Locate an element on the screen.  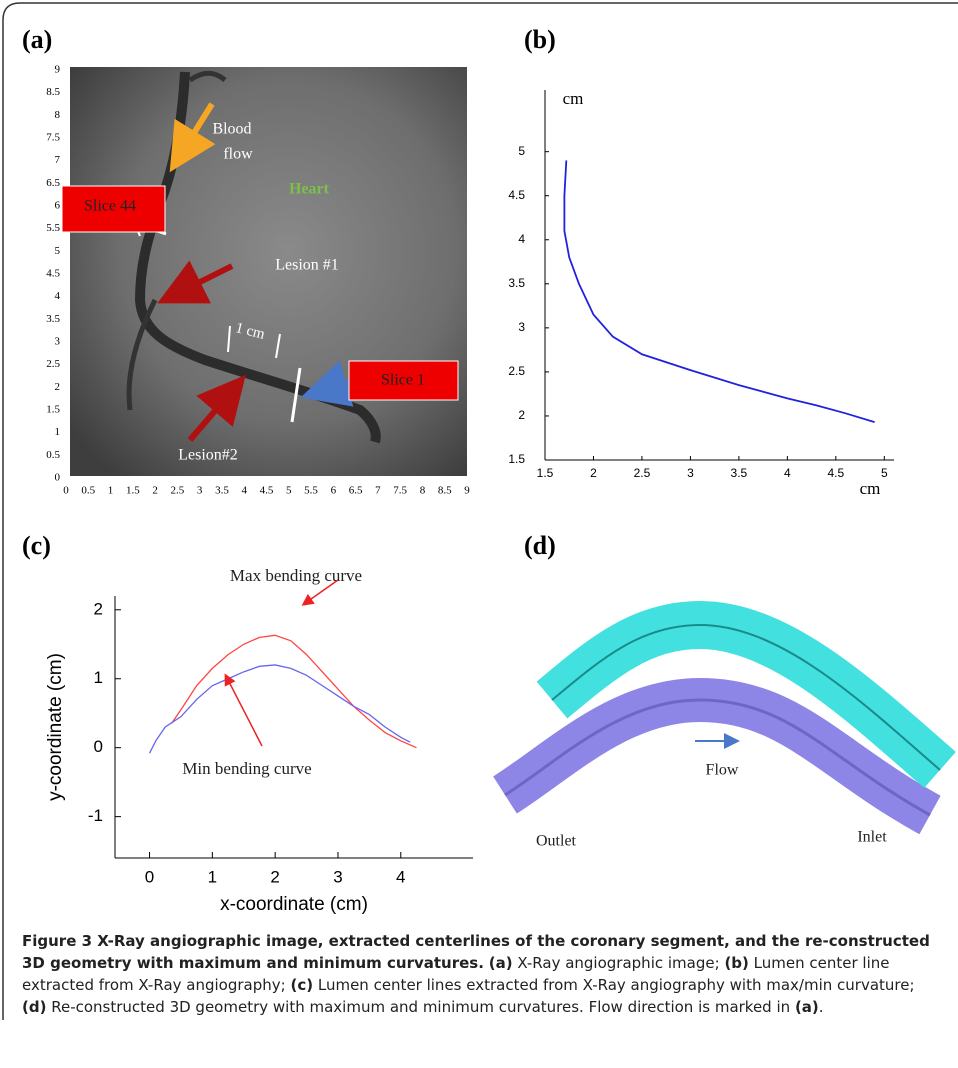
annotation: flow is located at coordinates (238, 154).